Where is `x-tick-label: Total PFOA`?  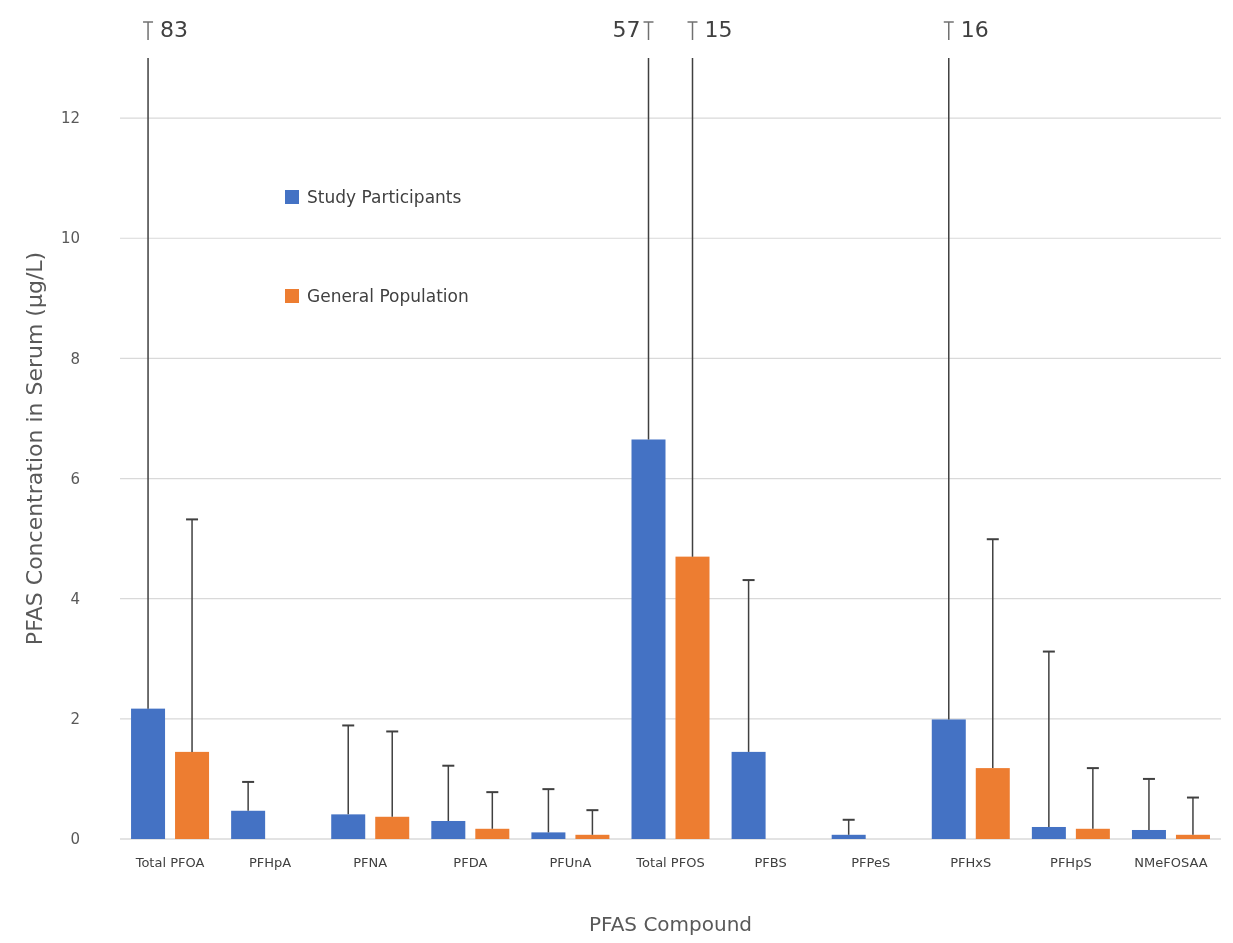
x-tick-label: Total PFOA is located at coordinates (169, 862).